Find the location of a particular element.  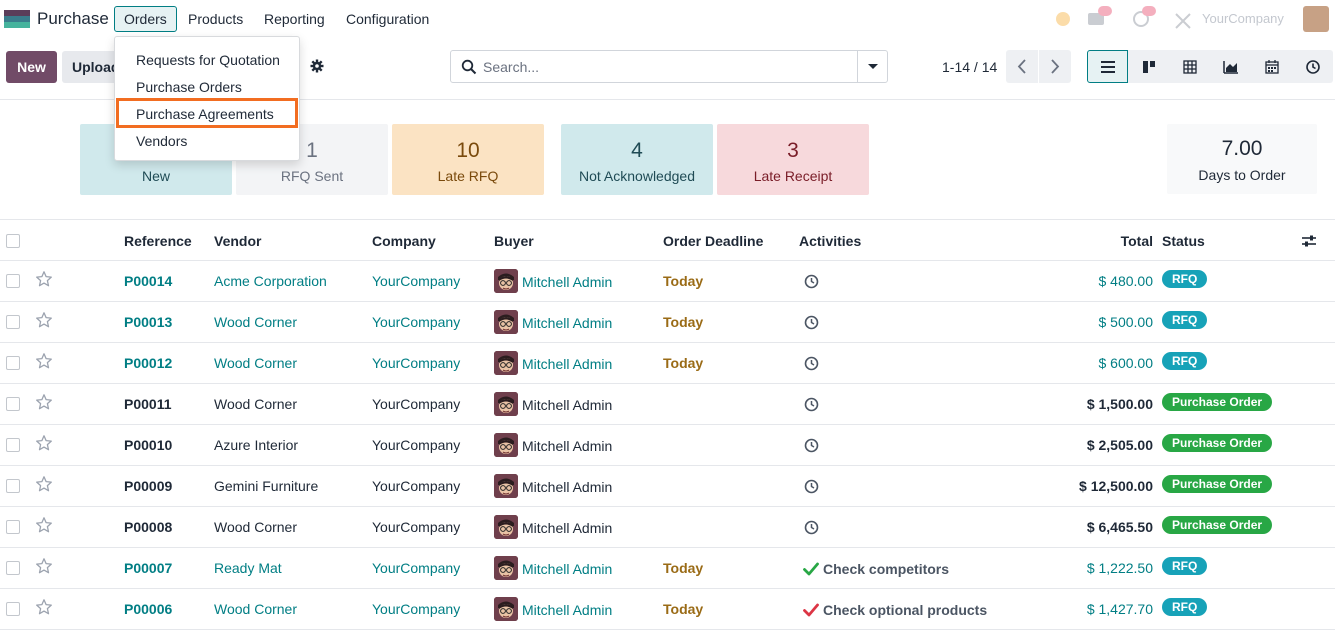

tools-icon is located at coordinates (1183, 21).